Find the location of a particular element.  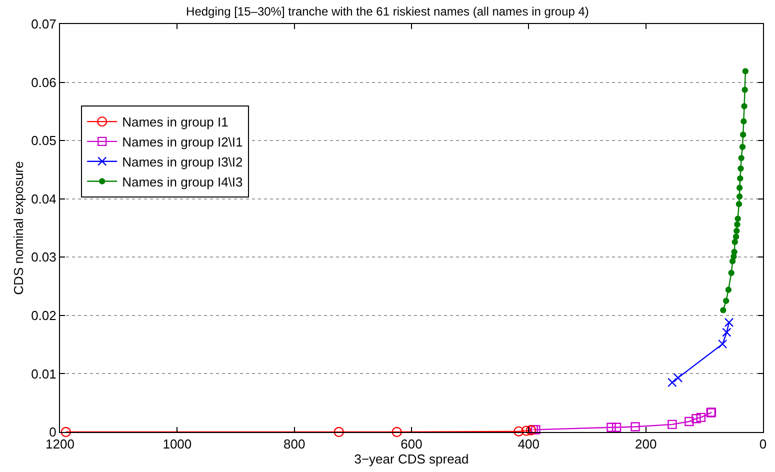

x-axis-title: 3−year CDS spread is located at coordinates (411, 459).